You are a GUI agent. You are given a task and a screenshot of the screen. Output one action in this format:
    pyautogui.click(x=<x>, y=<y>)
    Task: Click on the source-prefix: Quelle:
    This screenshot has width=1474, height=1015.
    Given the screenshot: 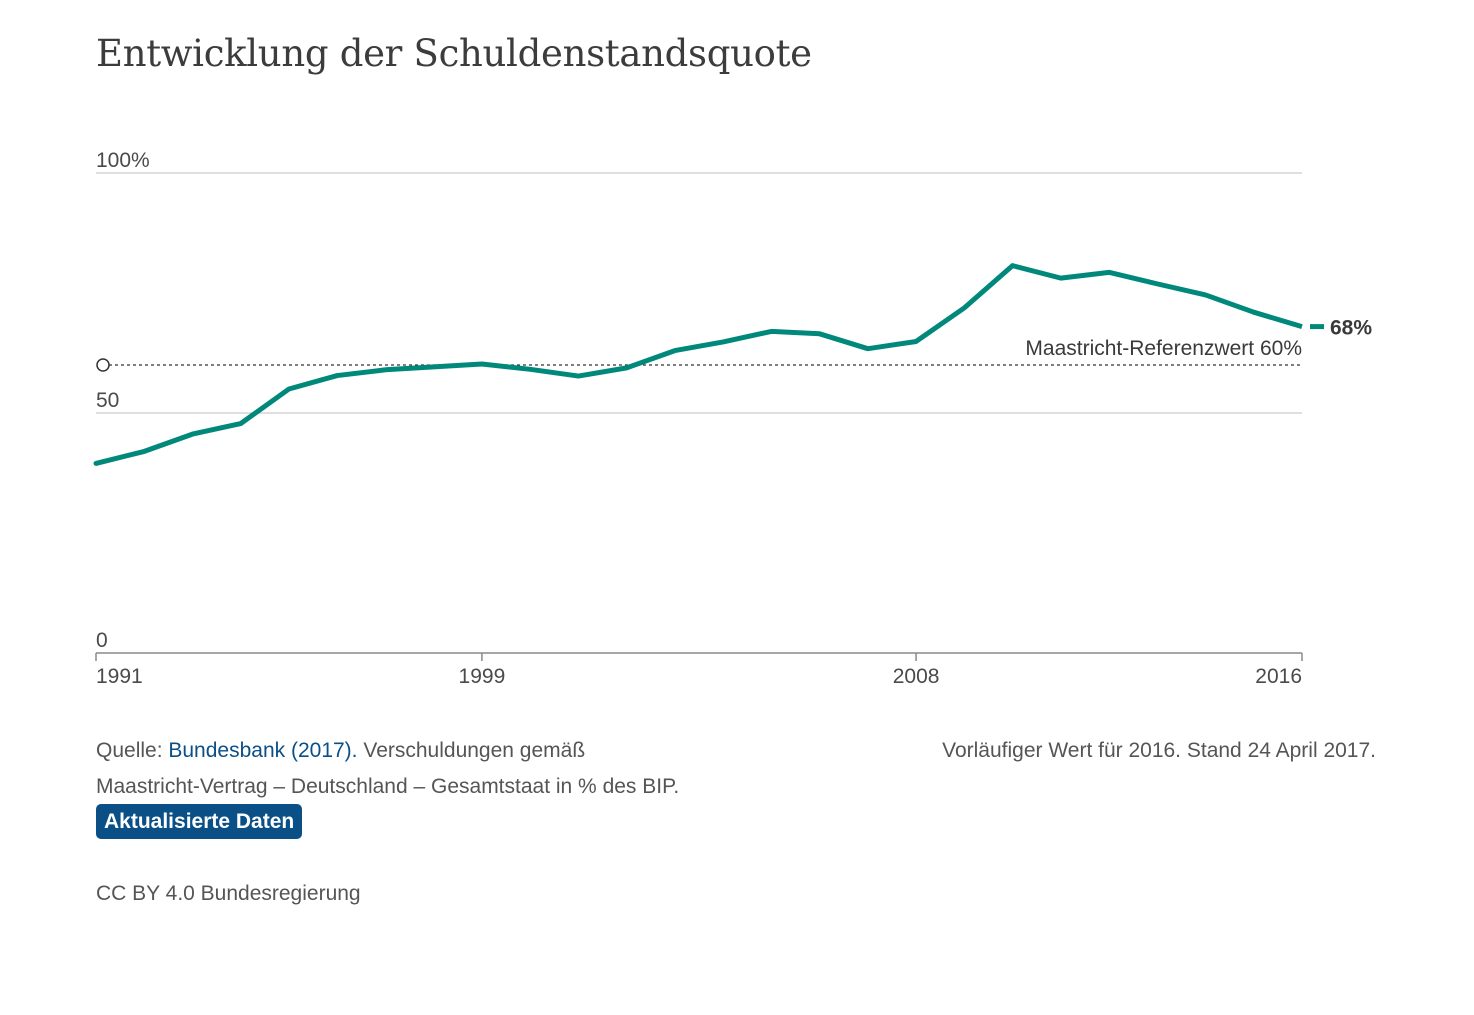 What is the action you would take?
    pyautogui.click(x=132, y=750)
    